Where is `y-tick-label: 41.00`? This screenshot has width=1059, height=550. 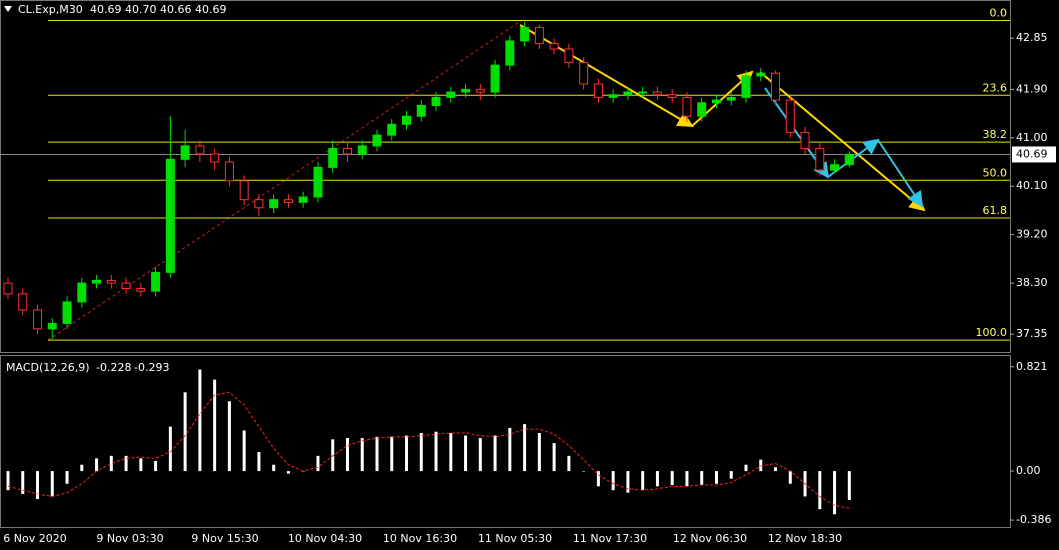 y-tick-label: 41.00 is located at coordinates (1032, 137).